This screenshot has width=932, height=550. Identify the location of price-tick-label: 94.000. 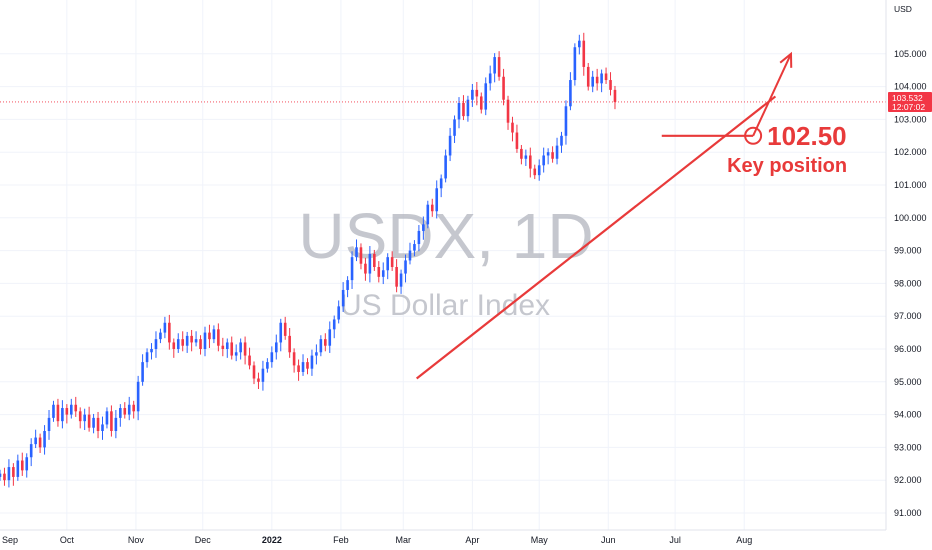
(908, 415).